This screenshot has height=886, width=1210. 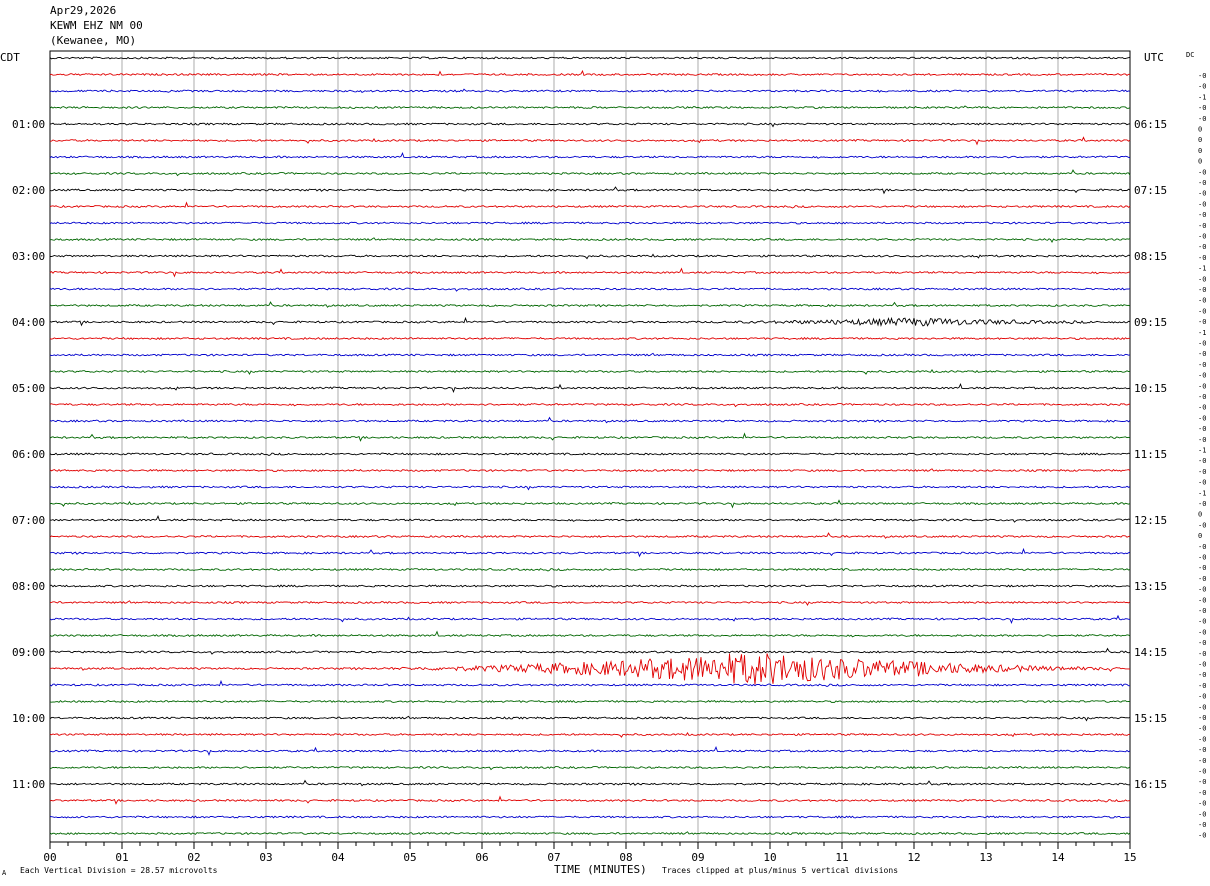 What do you see at coordinates (841, 857) in the screenshot?
I see `x-tick-label: 11` at bounding box center [841, 857].